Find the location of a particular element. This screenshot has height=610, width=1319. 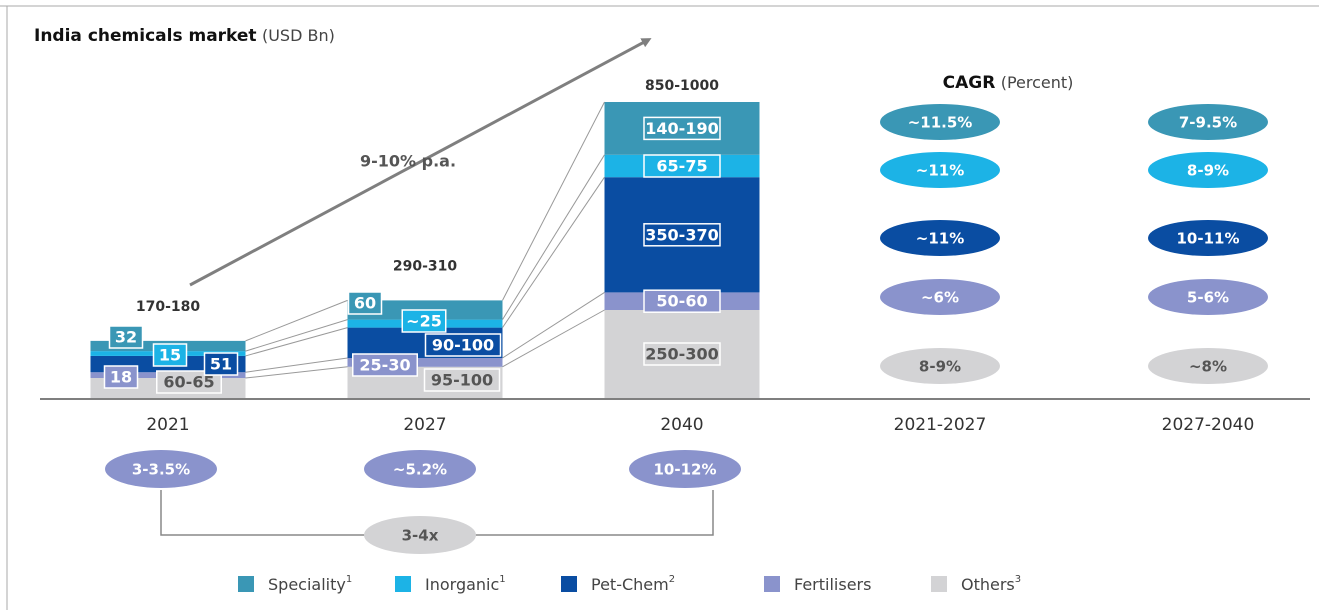

x-tick-label: 2040 is located at coordinates (681, 425).